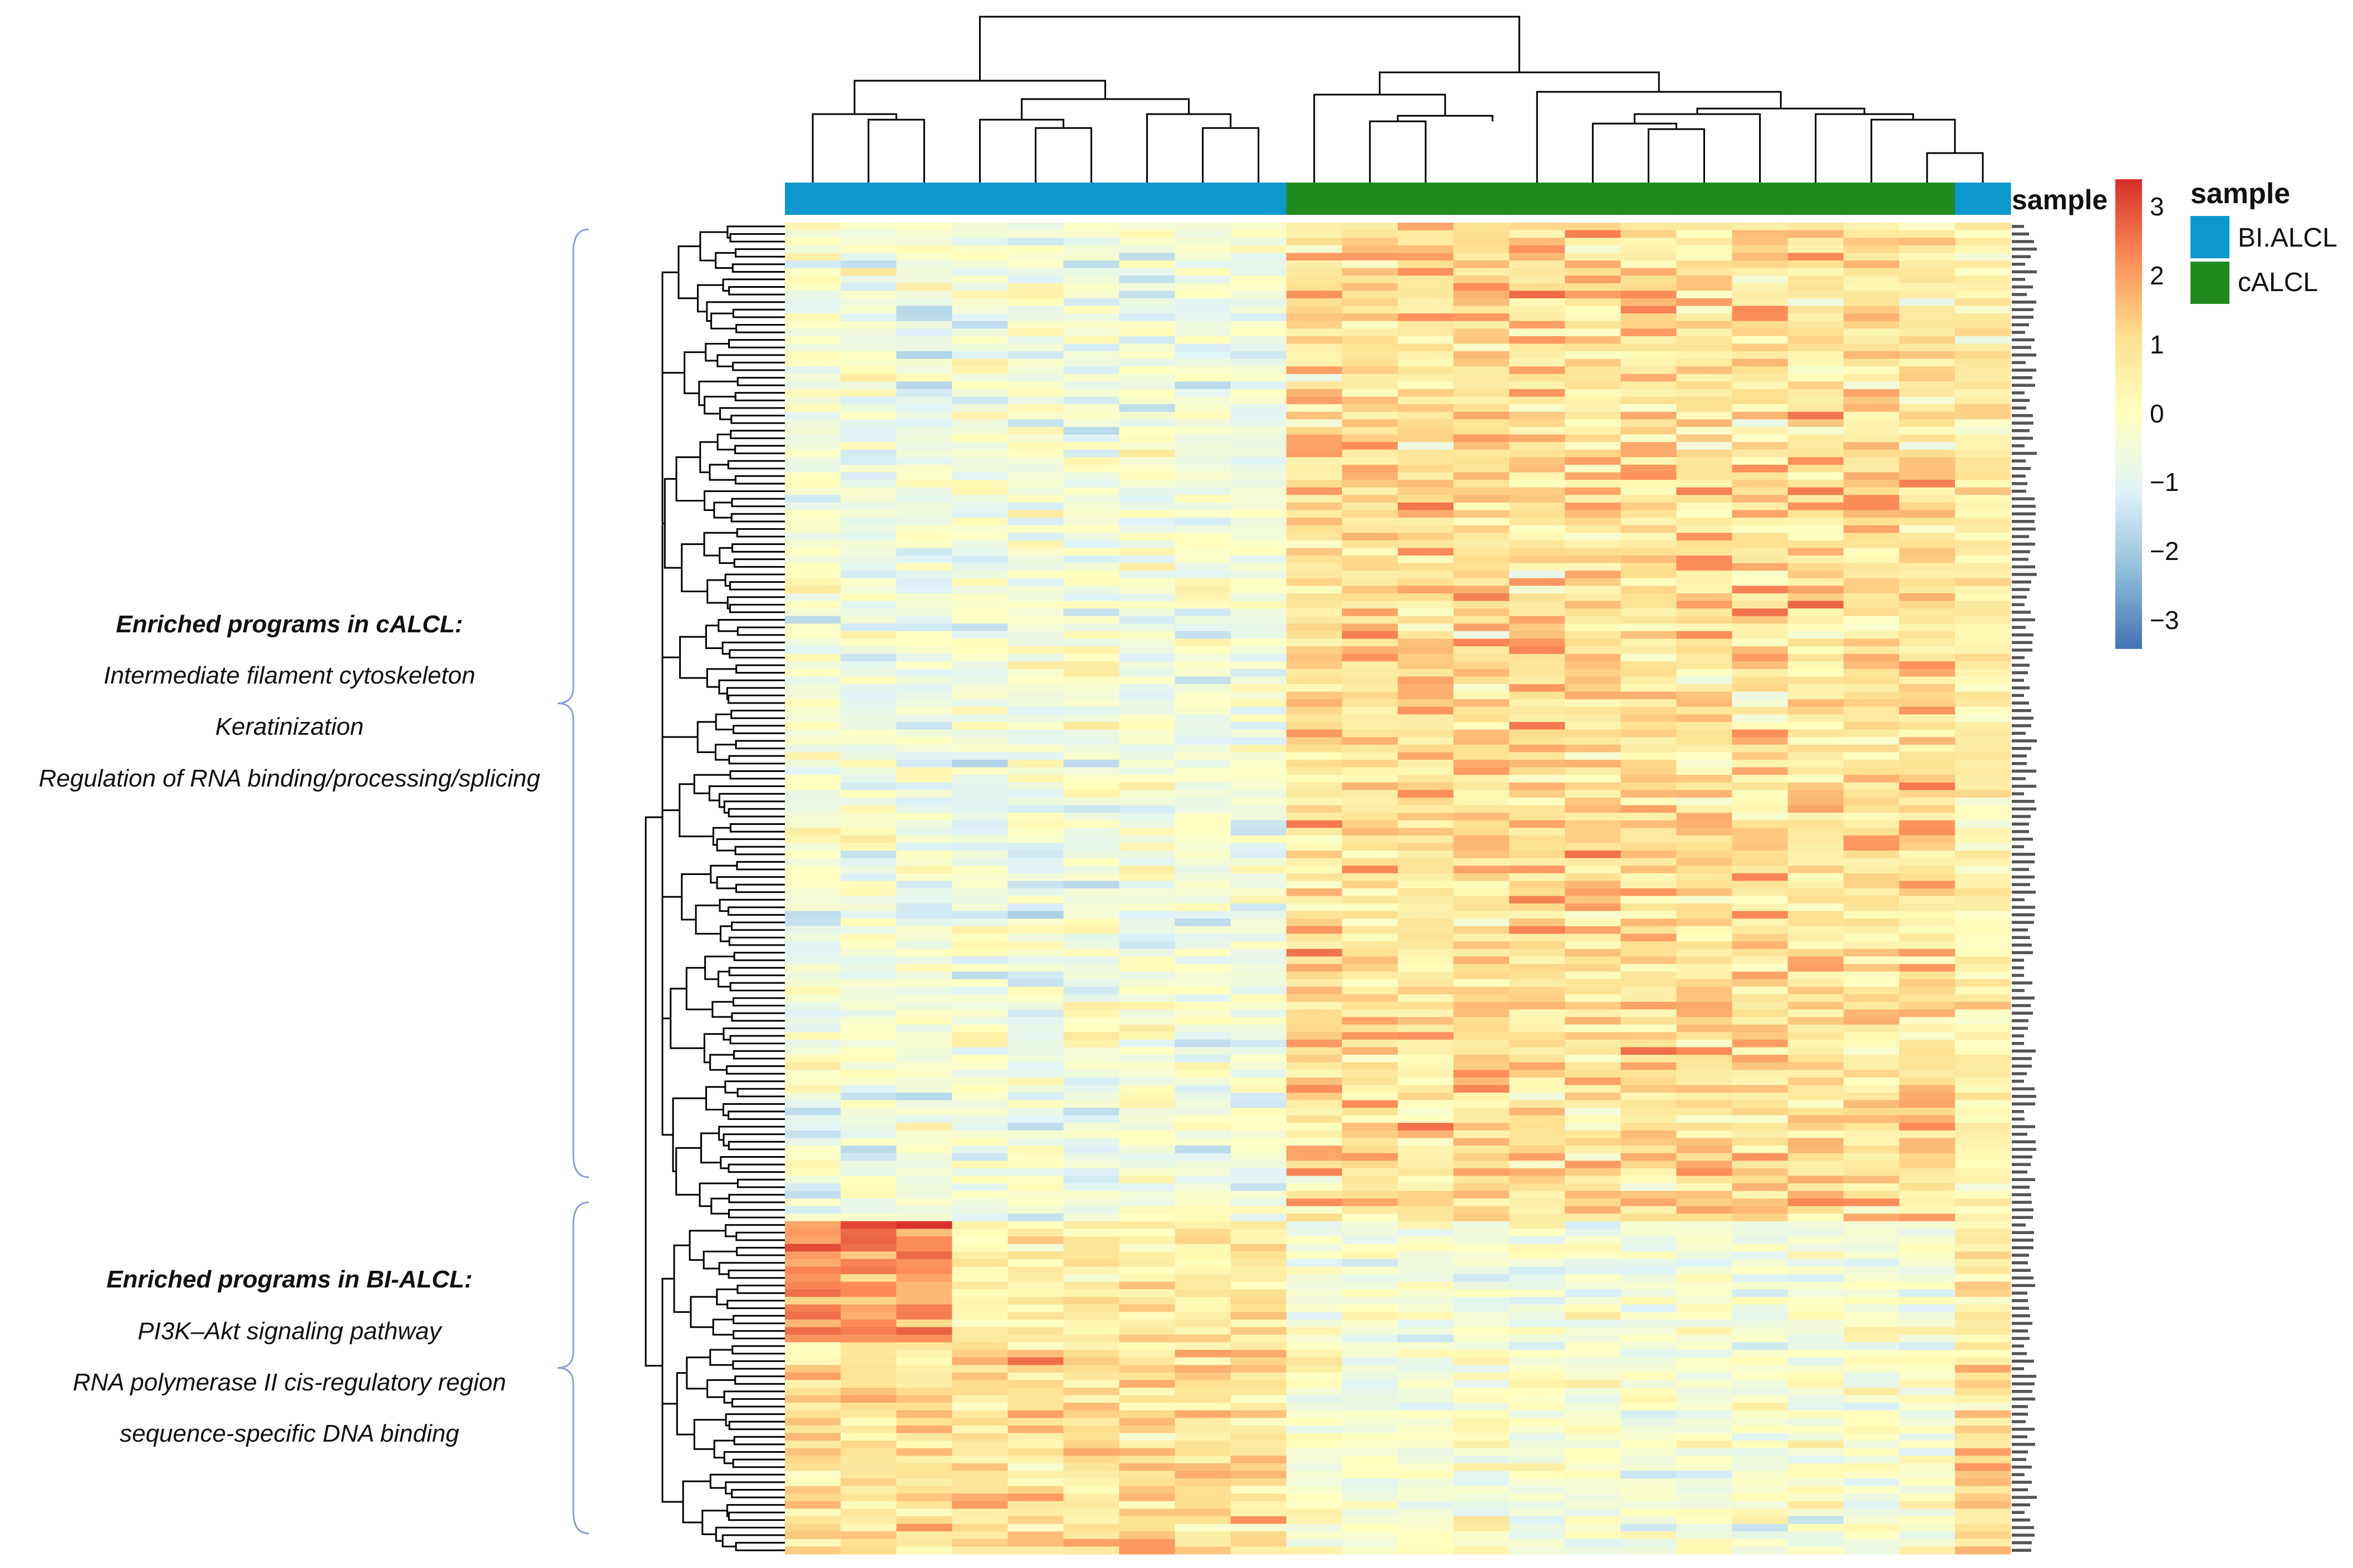 The height and width of the screenshot is (1568, 2353). What do you see at coordinates (2209, 237) in the screenshot?
I see `legend-swatch` at bounding box center [2209, 237].